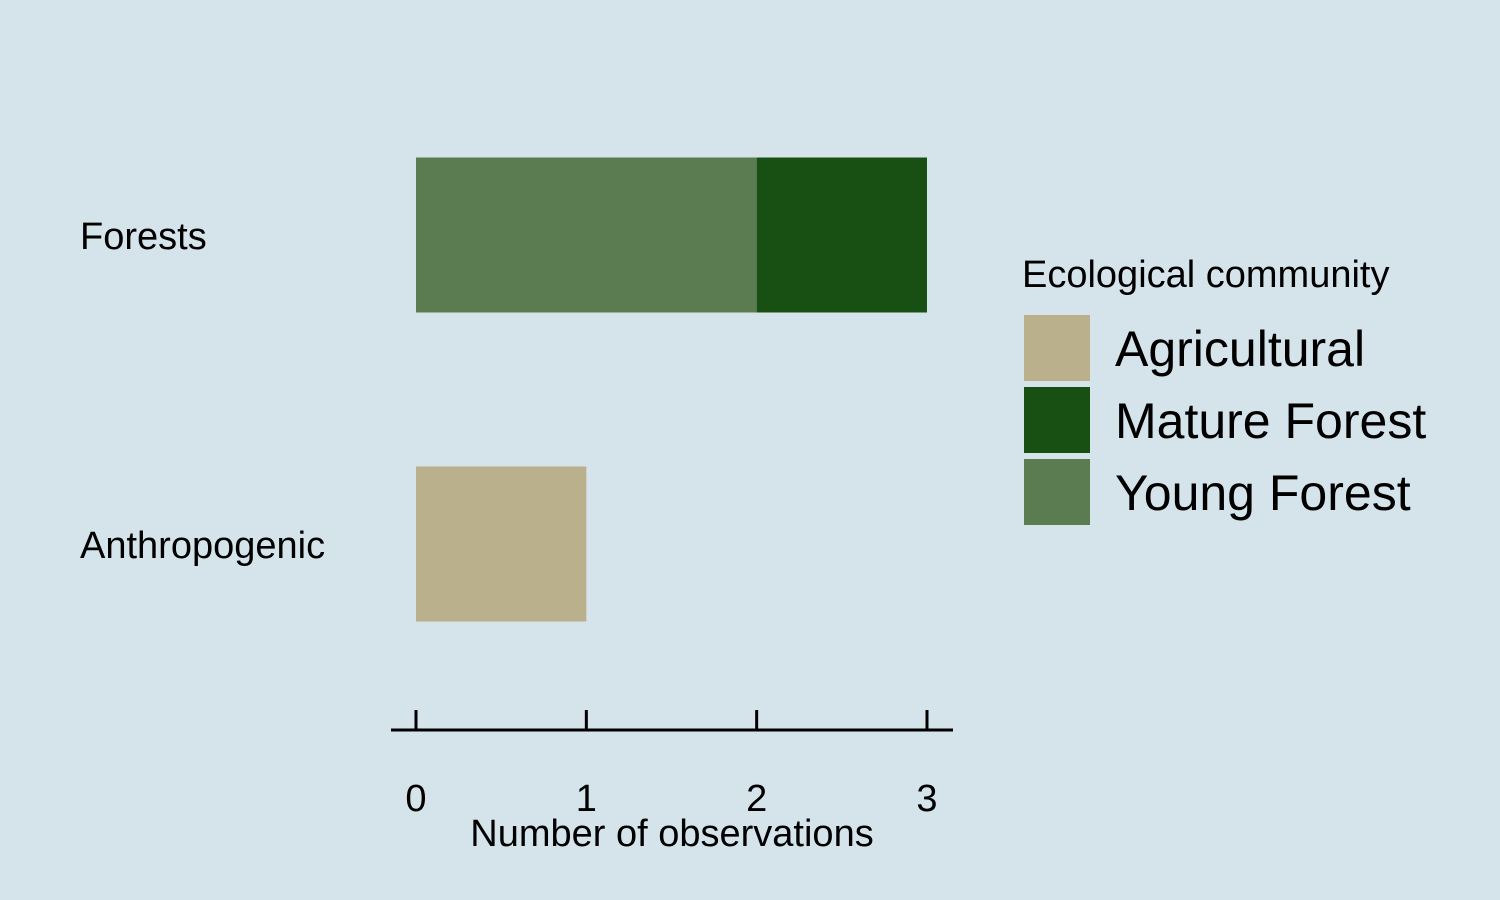 This screenshot has height=900, width=1500. What do you see at coordinates (415, 799) in the screenshot?
I see `x-tick-label-0: 0` at bounding box center [415, 799].